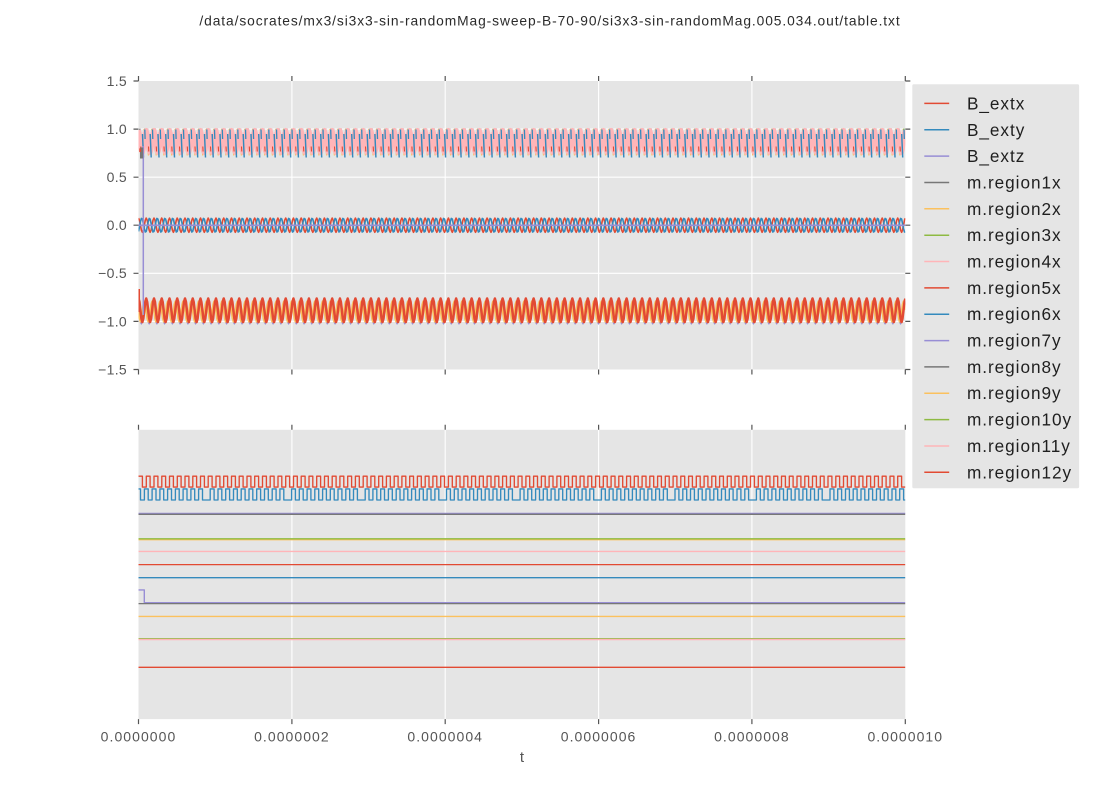 The image size is (1100, 800). What do you see at coordinates (112, 321) in the screenshot?
I see `svg-text: −1.0` at bounding box center [112, 321].